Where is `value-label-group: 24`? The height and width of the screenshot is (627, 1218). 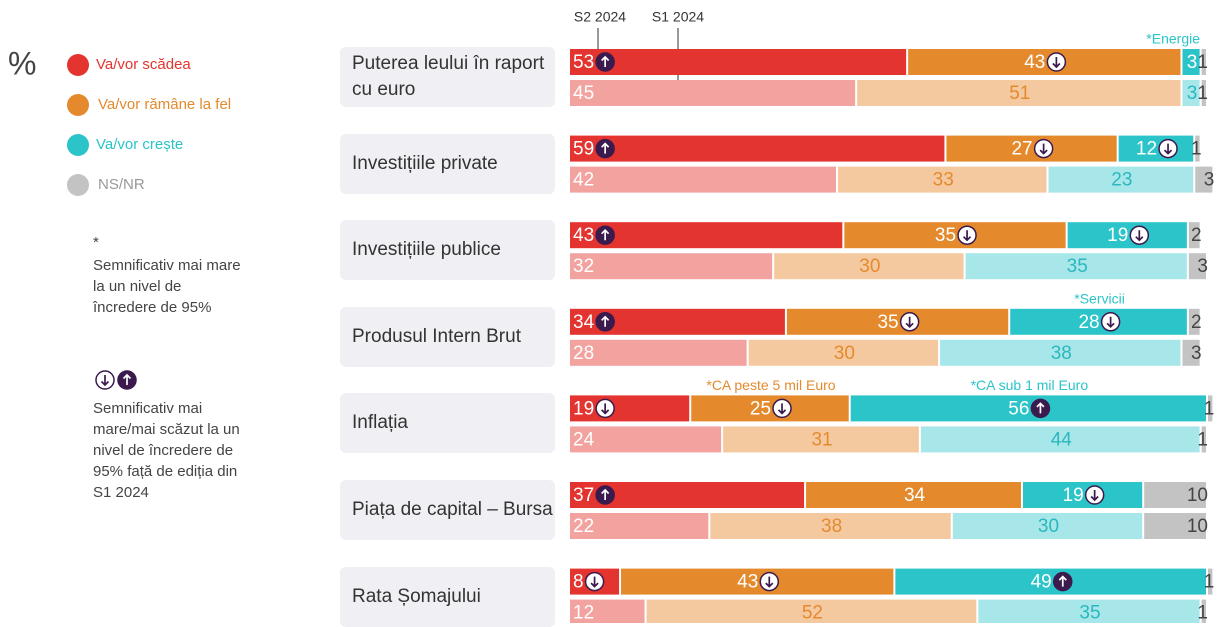 value-label-group: 24 is located at coordinates (584, 439).